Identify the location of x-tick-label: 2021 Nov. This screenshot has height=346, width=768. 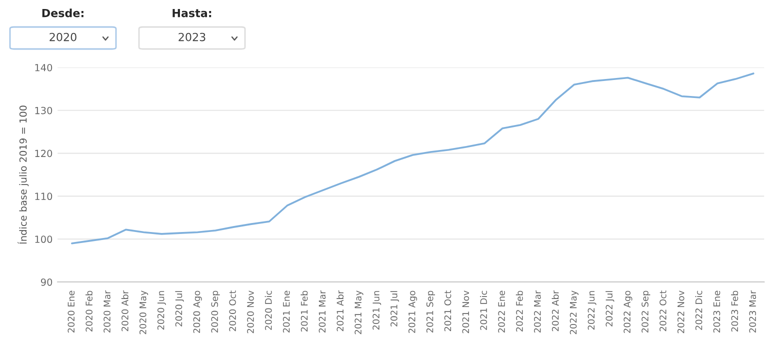
(466, 312).